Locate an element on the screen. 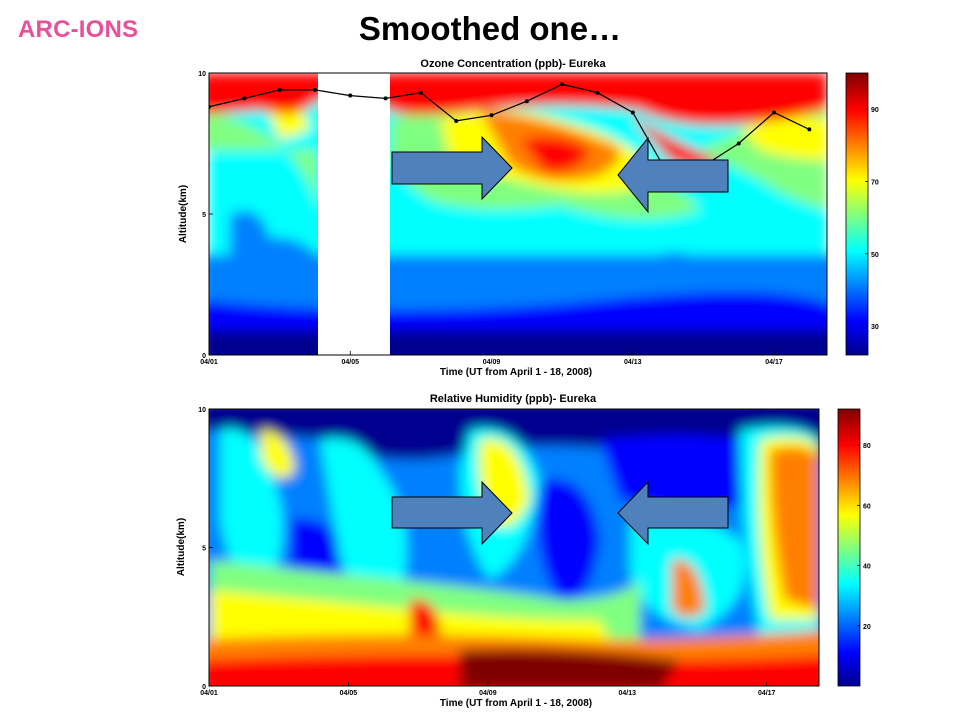 The width and height of the screenshot is (960, 720). humidity-y-tick-label: 5 is located at coordinates (204, 549).